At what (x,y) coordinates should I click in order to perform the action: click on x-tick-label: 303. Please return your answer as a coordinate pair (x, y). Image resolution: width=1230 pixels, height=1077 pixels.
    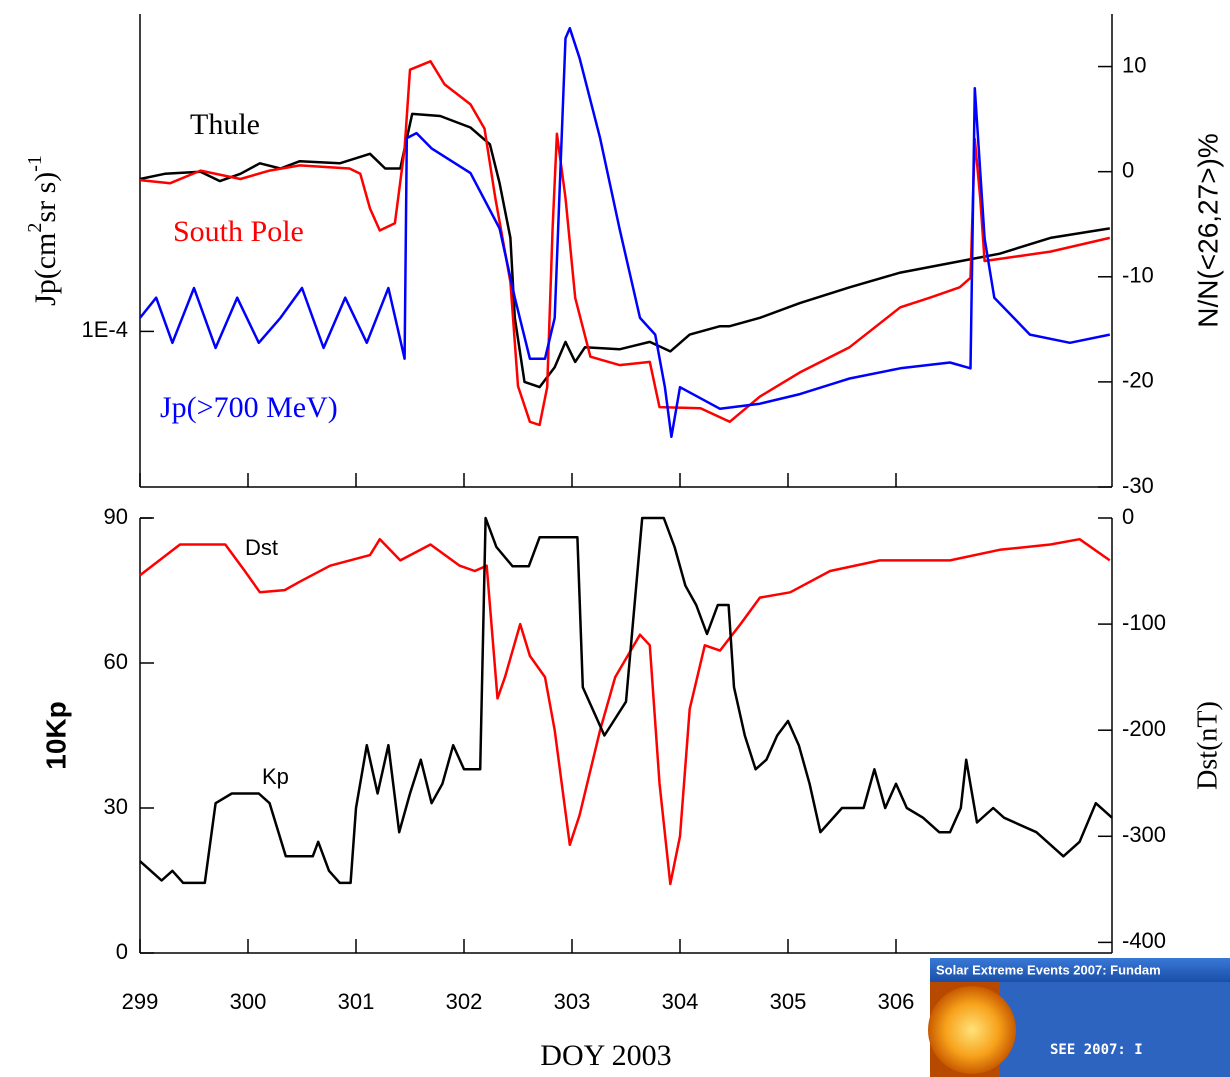
    Looking at the image, I should click on (572, 1001).